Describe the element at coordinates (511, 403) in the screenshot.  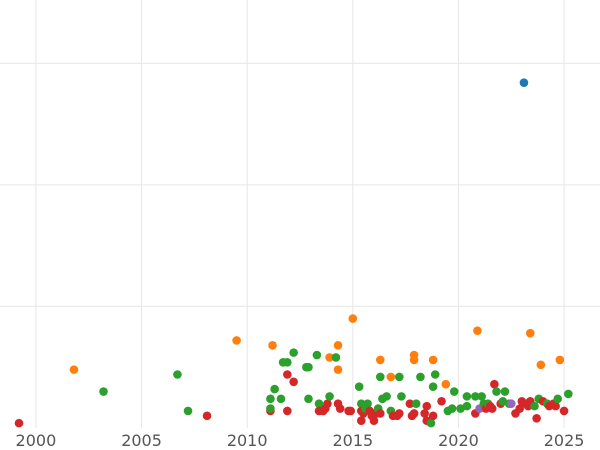
I see `data-point-purple` at that location.